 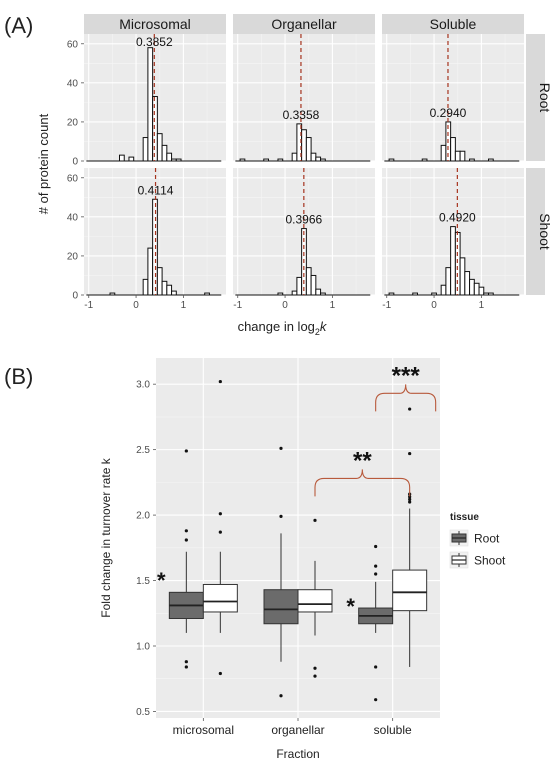 I want to click on facet-row-label: Shoot, so click(x=543, y=231).